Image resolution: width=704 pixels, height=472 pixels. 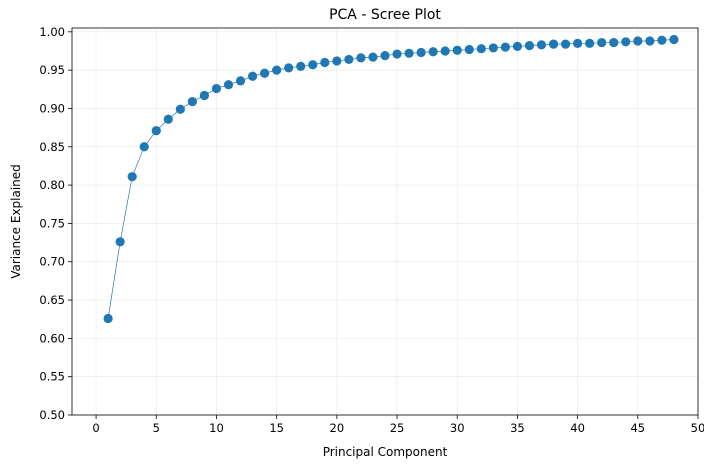 What do you see at coordinates (337, 428) in the screenshot?
I see `x-tick-label: 20` at bounding box center [337, 428].